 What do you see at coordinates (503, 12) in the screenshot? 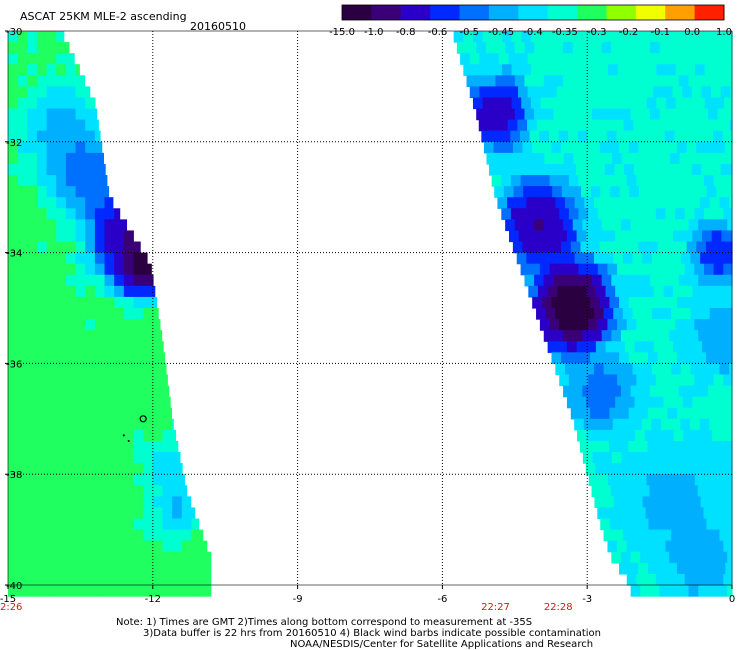
I see `colorbar-swatch` at bounding box center [503, 12].